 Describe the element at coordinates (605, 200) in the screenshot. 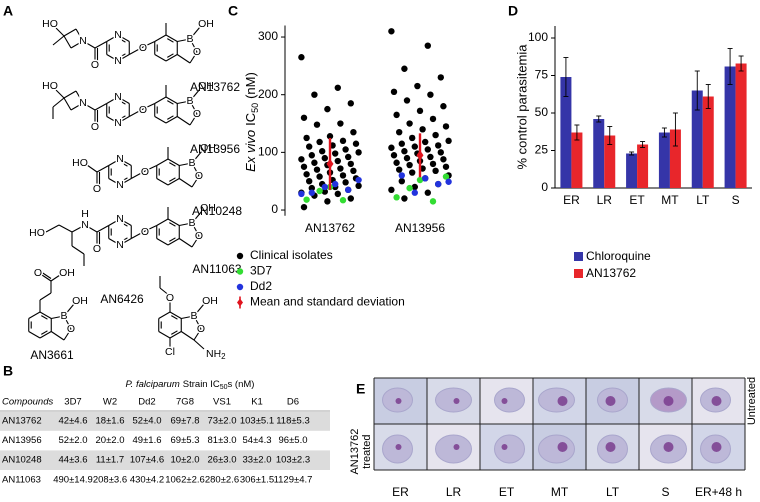

I see `x-tick-label: LR` at that location.